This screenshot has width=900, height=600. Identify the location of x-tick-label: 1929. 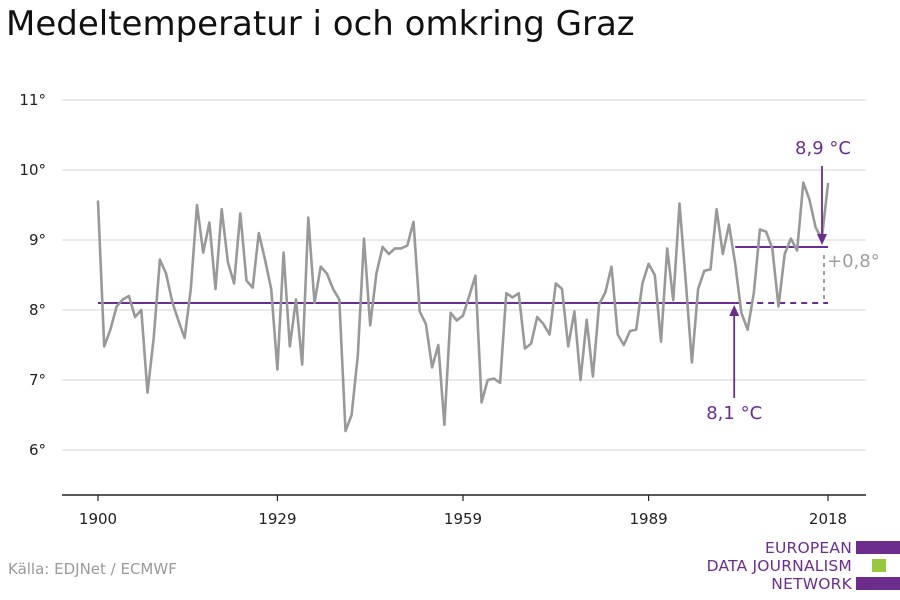
(277, 519).